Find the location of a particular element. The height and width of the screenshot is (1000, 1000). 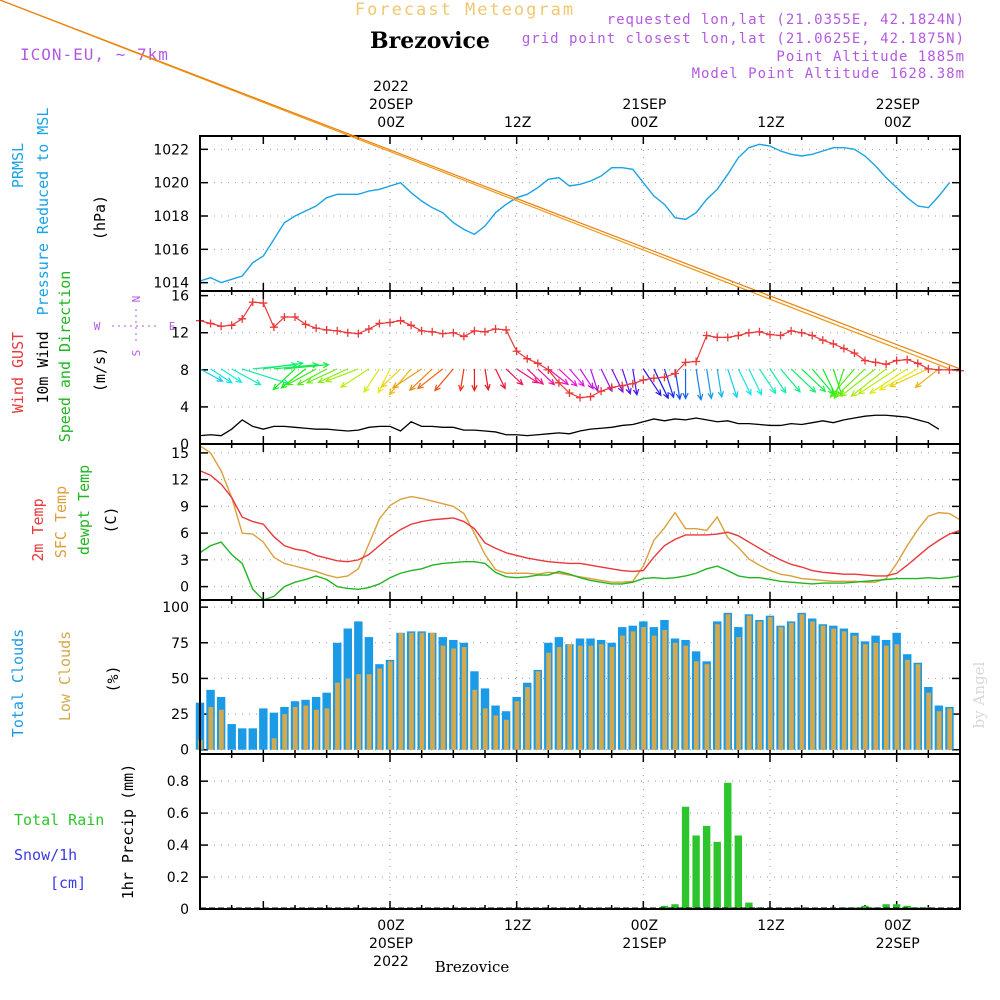

y-tick-label: 1022 is located at coordinates (171, 150).